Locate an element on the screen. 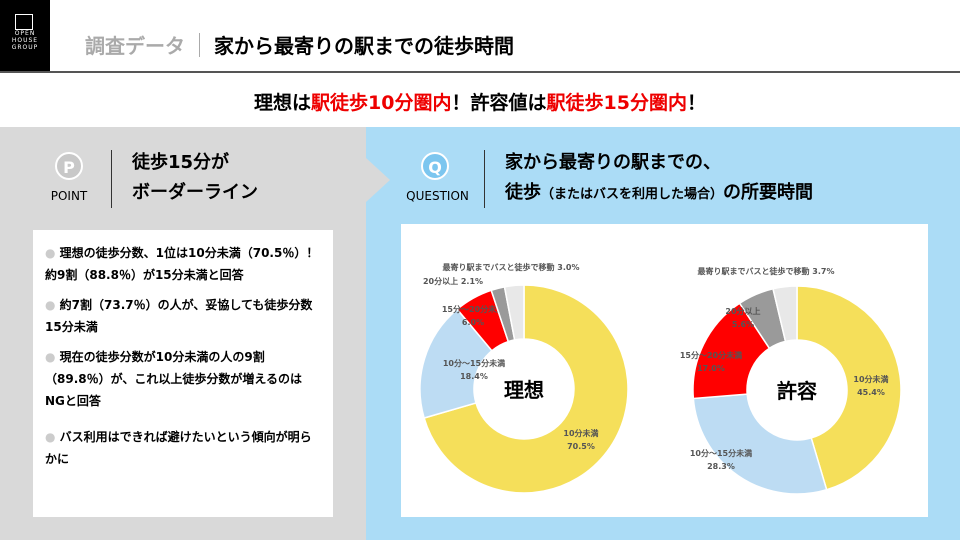 This screenshot has height=540, width=960. chart-title: 理想 is located at coordinates (524, 390).